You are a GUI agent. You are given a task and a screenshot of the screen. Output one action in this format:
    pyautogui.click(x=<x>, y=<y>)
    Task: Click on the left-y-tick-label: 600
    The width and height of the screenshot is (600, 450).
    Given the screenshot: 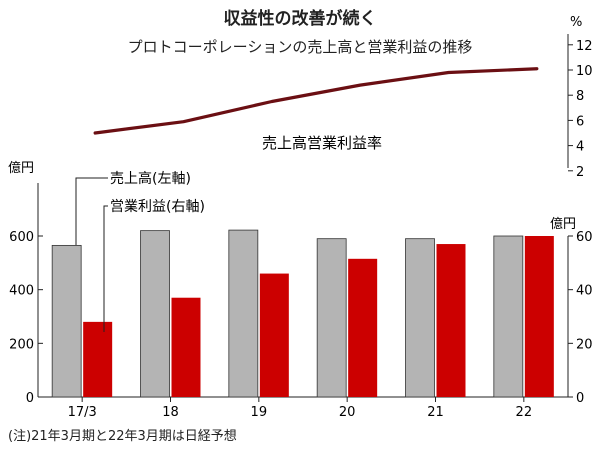 What is the action you would take?
    pyautogui.click(x=21, y=237)
    